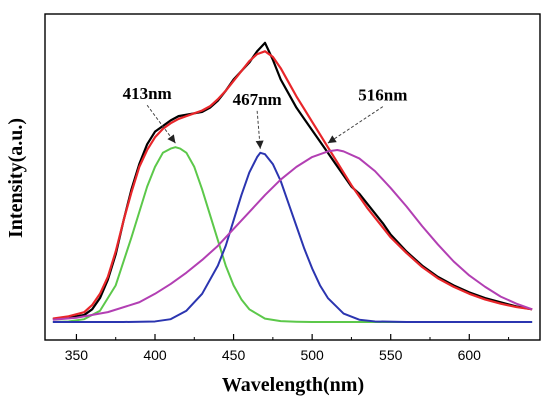  I want to click on x-tick-label: 550, so click(391, 355).